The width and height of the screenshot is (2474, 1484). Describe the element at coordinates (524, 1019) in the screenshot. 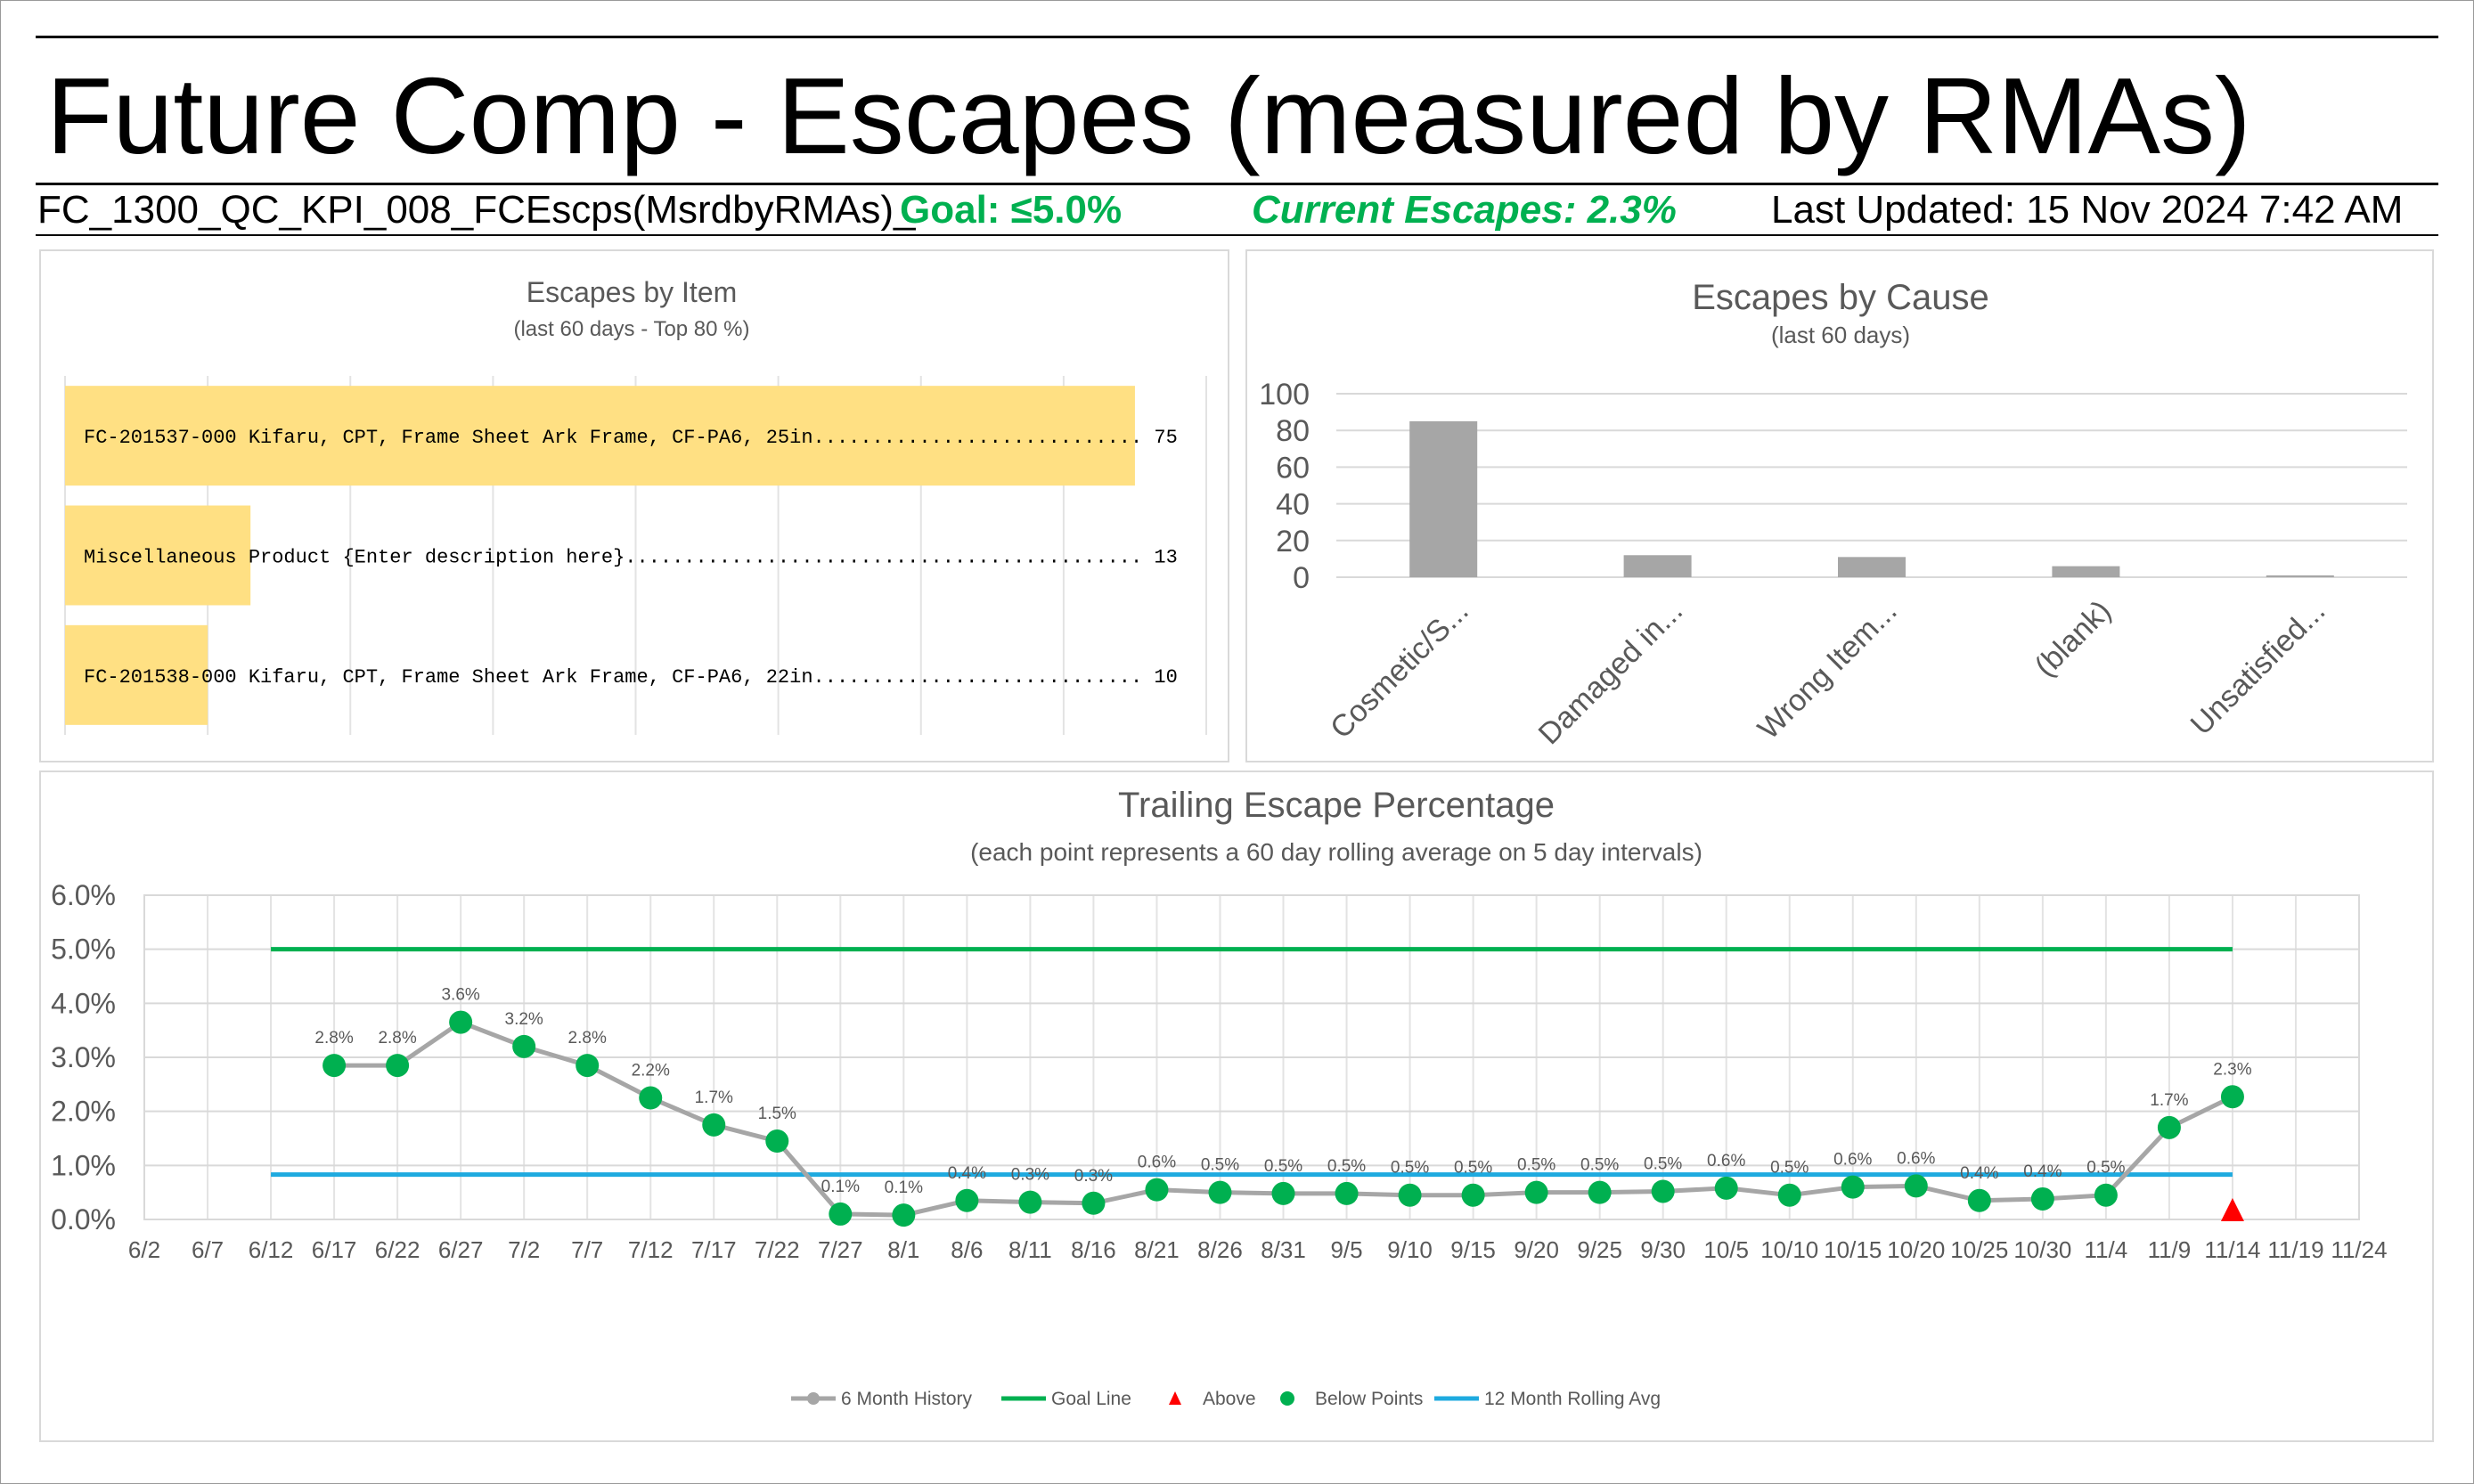

I see `data-label: 3.2%` at that location.